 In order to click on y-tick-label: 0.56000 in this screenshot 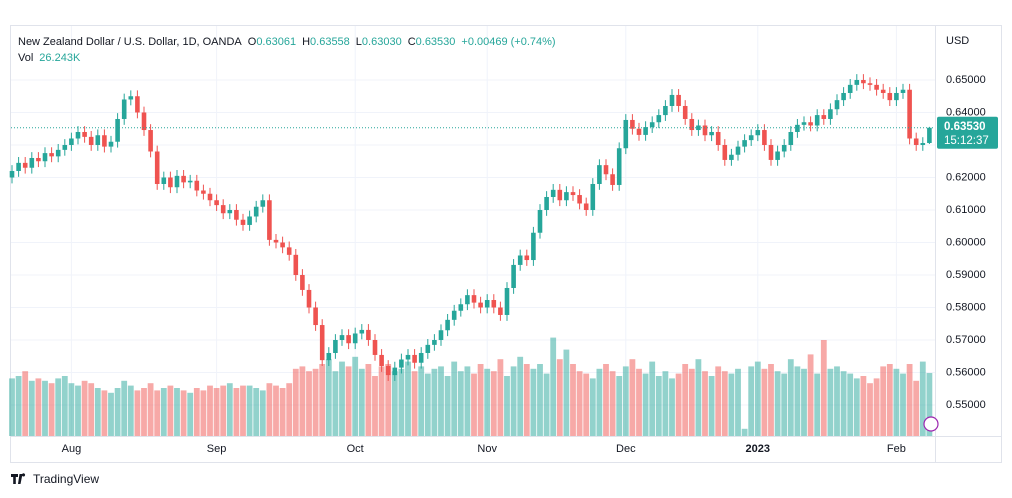, I will do `click(966, 372)`.